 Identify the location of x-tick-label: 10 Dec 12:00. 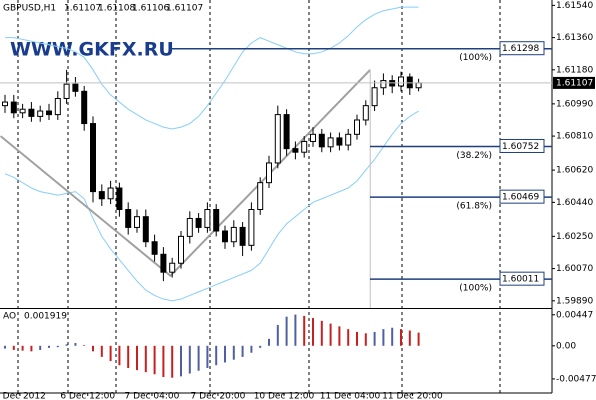
(284, 396).